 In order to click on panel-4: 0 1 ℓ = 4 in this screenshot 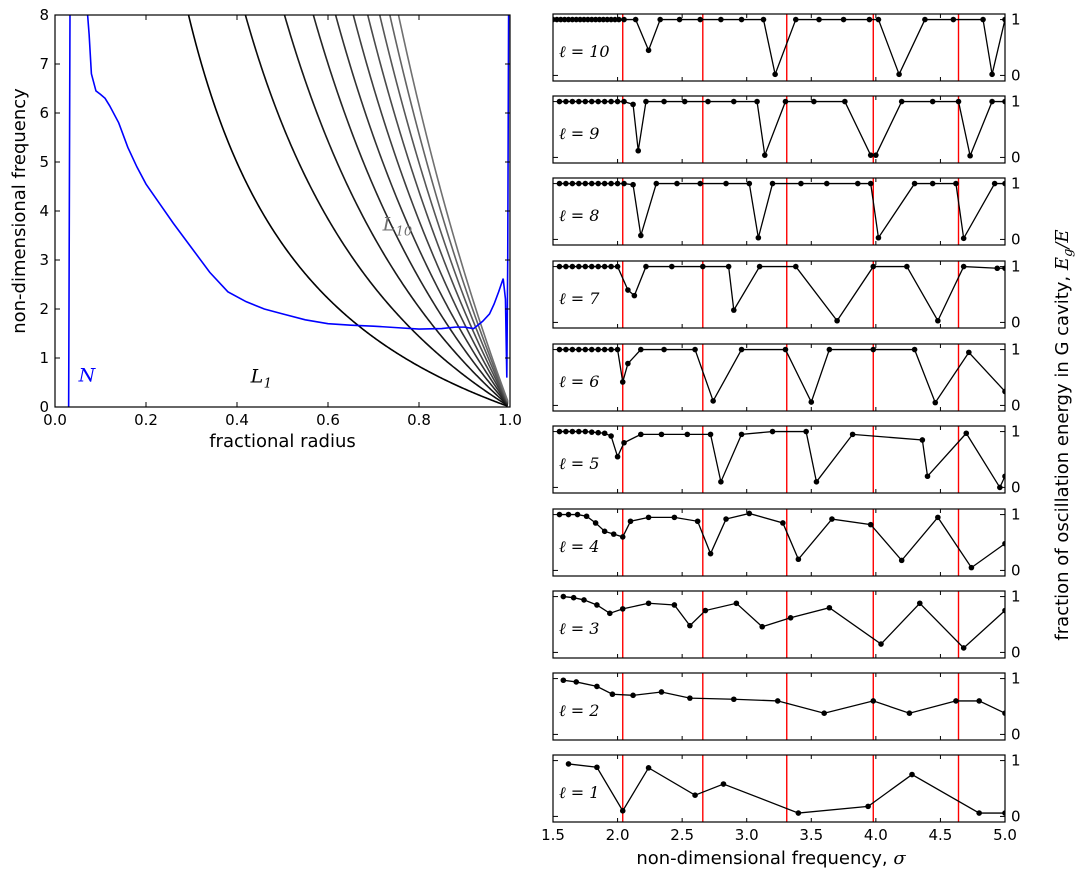, I will do `click(786, 542)`.